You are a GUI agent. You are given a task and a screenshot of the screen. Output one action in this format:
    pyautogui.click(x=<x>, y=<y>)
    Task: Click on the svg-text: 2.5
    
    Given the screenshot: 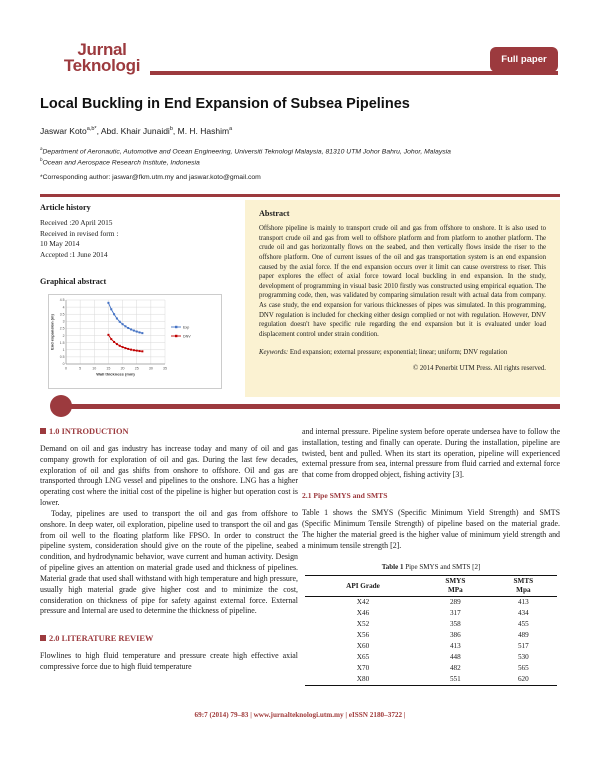 What is the action you would take?
    pyautogui.click(x=62, y=329)
    